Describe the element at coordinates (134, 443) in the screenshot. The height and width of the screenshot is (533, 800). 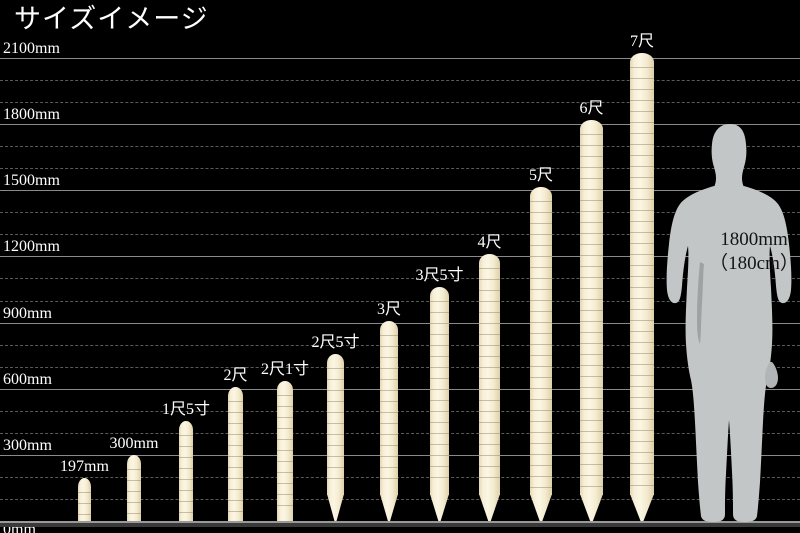
I see `bar-value-label: 300mm` at that location.